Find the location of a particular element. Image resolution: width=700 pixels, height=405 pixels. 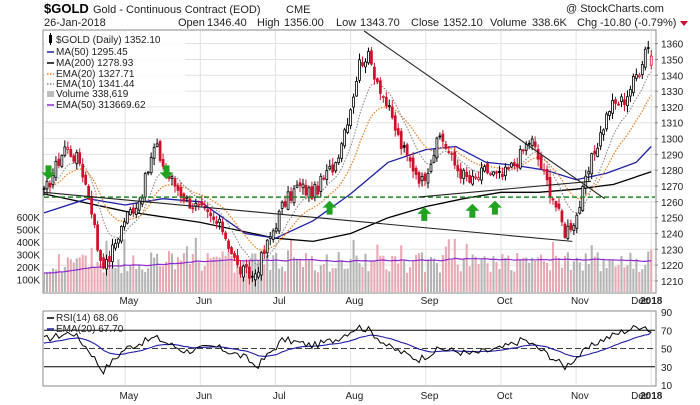

rsi-tick-label: 30 is located at coordinates (667, 368).